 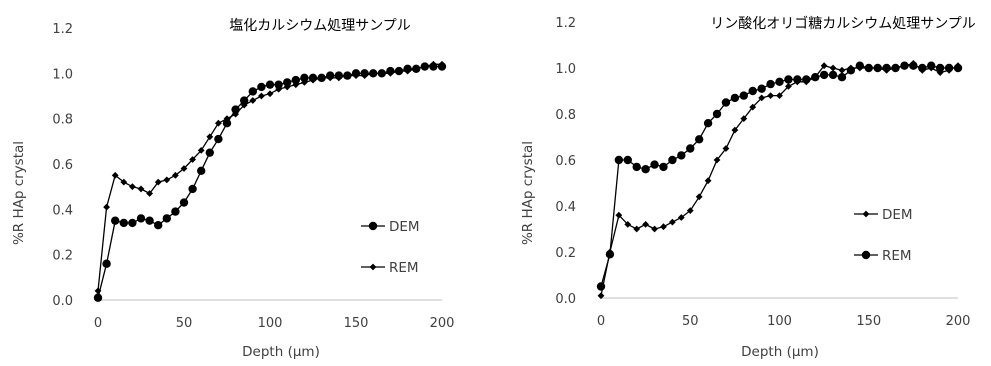 What do you see at coordinates (565, 253) in the screenshot?
I see `y-tick-label: 0.2` at bounding box center [565, 253].